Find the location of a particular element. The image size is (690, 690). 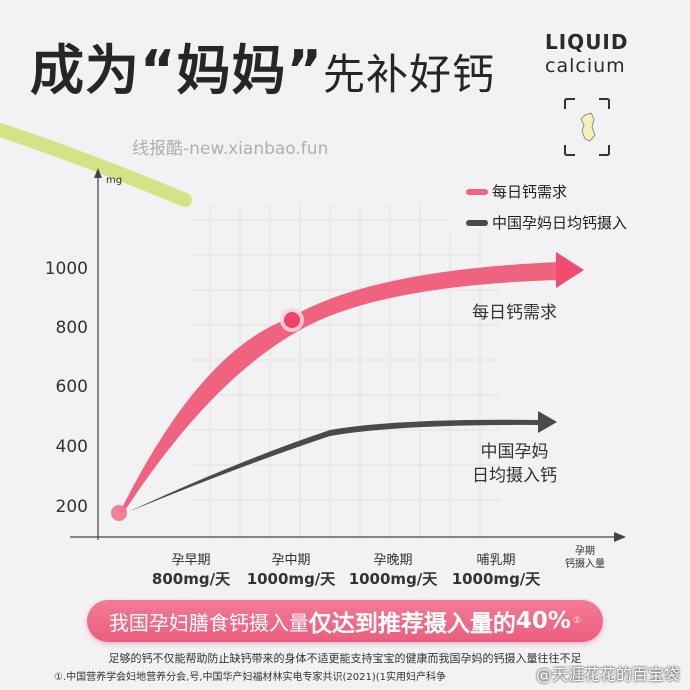

legend-item-intake: 中国孕妈日均钙摄入 is located at coordinates (546, 222).